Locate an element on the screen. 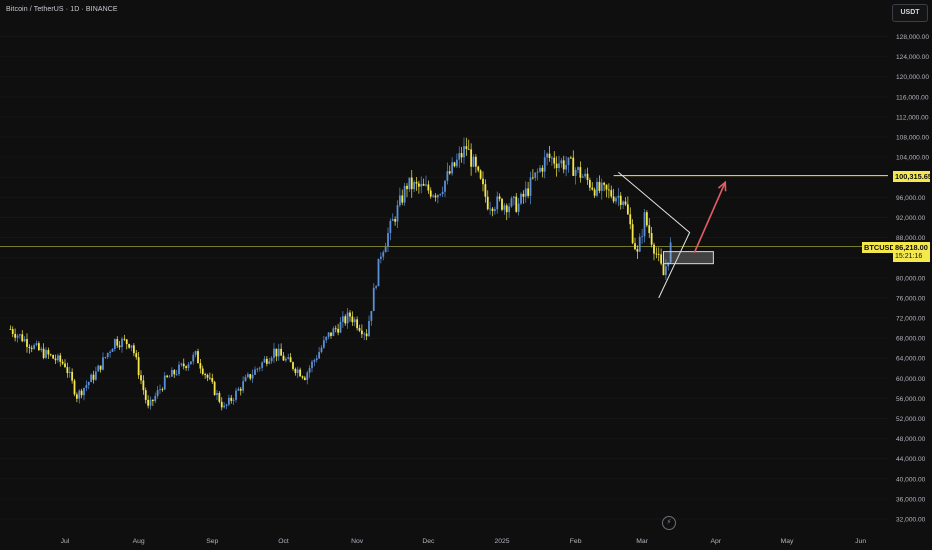  target-price-tag: 100,315.65 is located at coordinates (912, 176).